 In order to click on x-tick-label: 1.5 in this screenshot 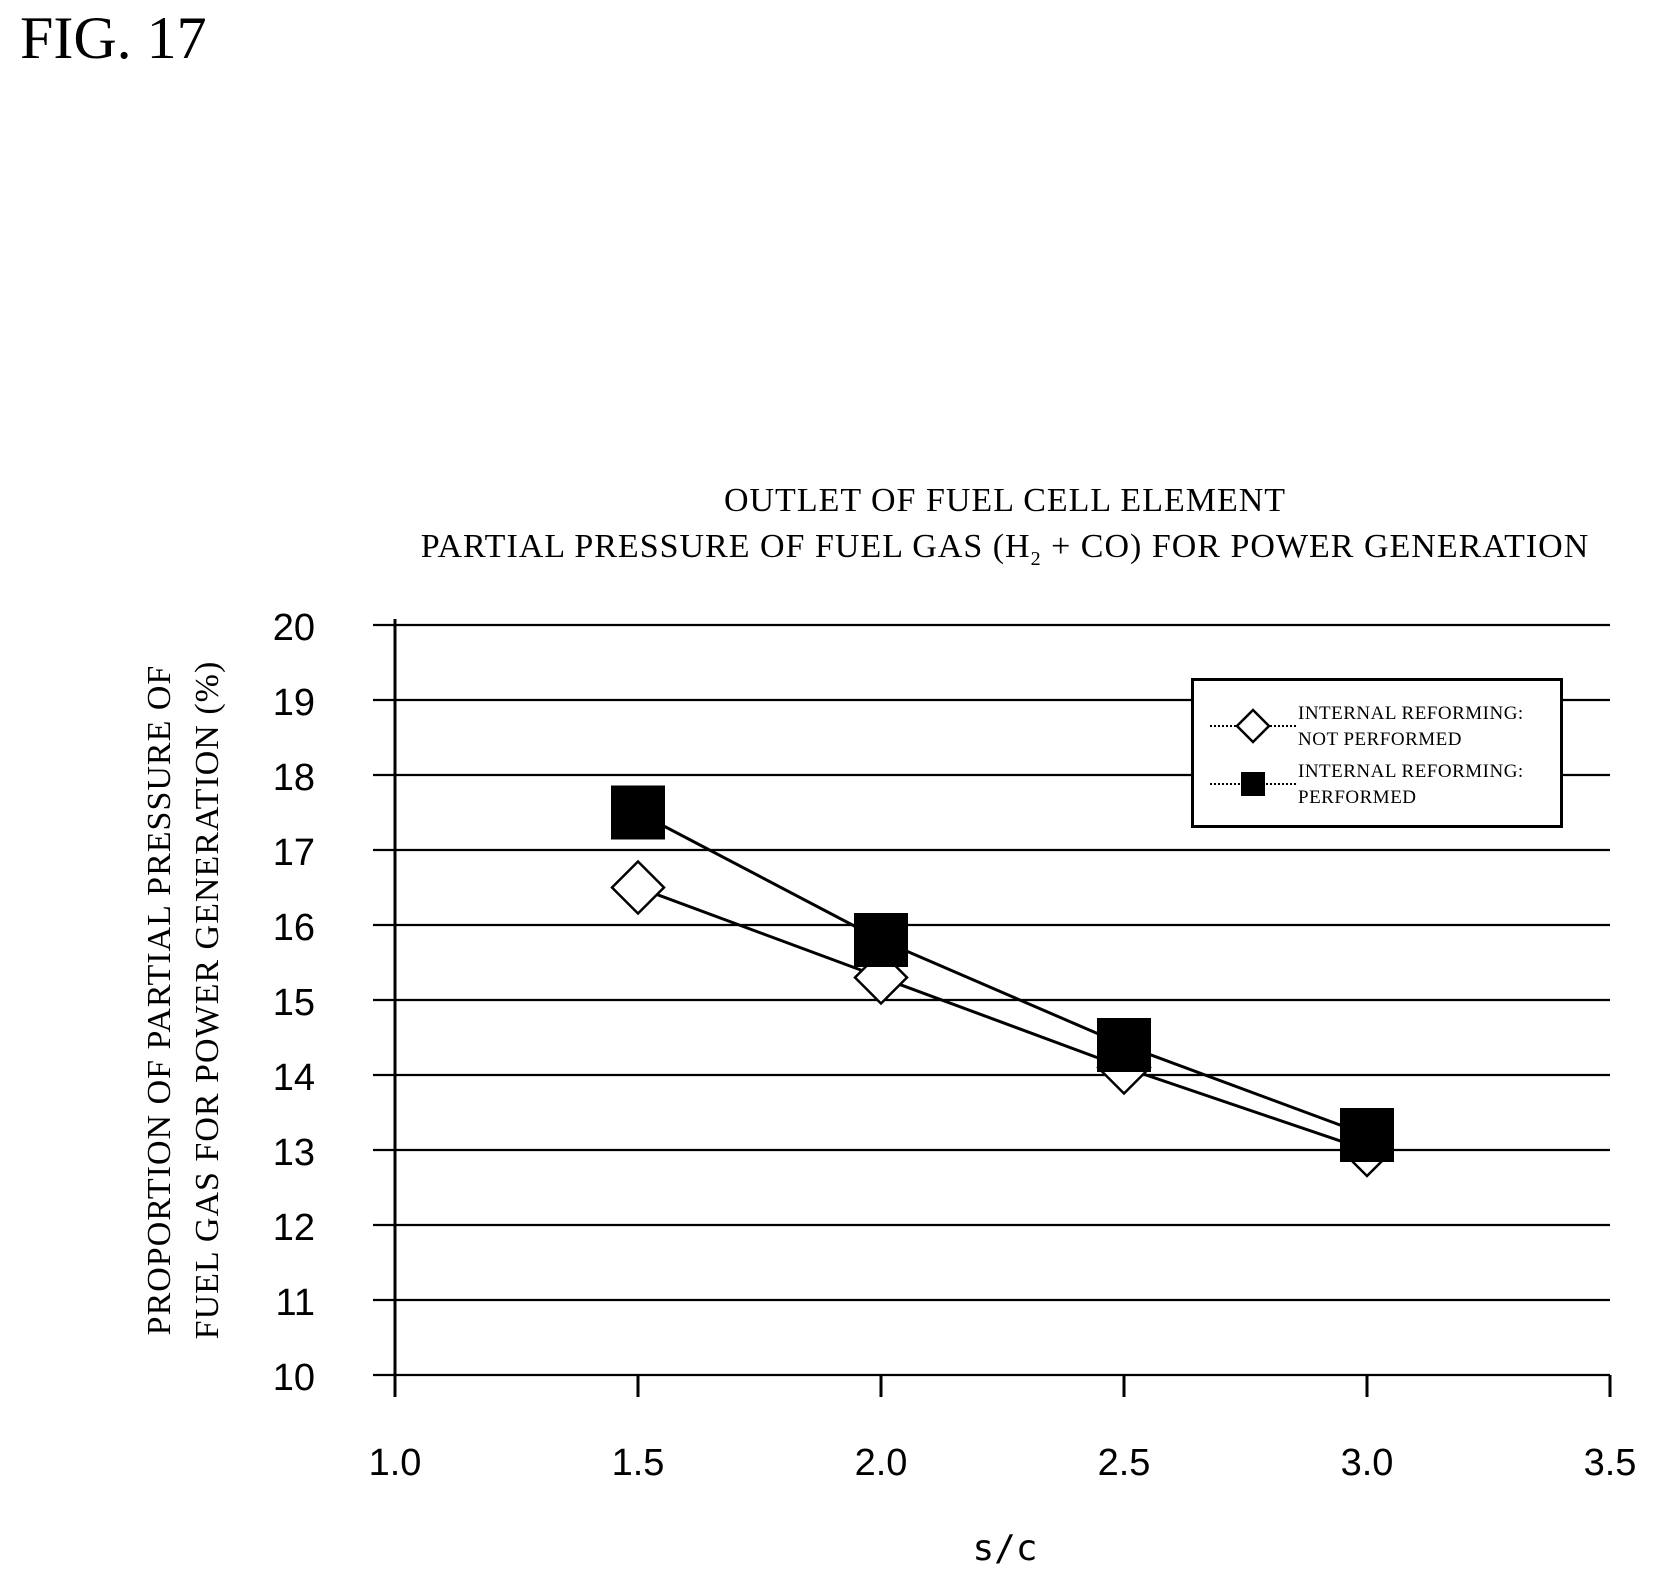, I will do `click(638, 1463)`.